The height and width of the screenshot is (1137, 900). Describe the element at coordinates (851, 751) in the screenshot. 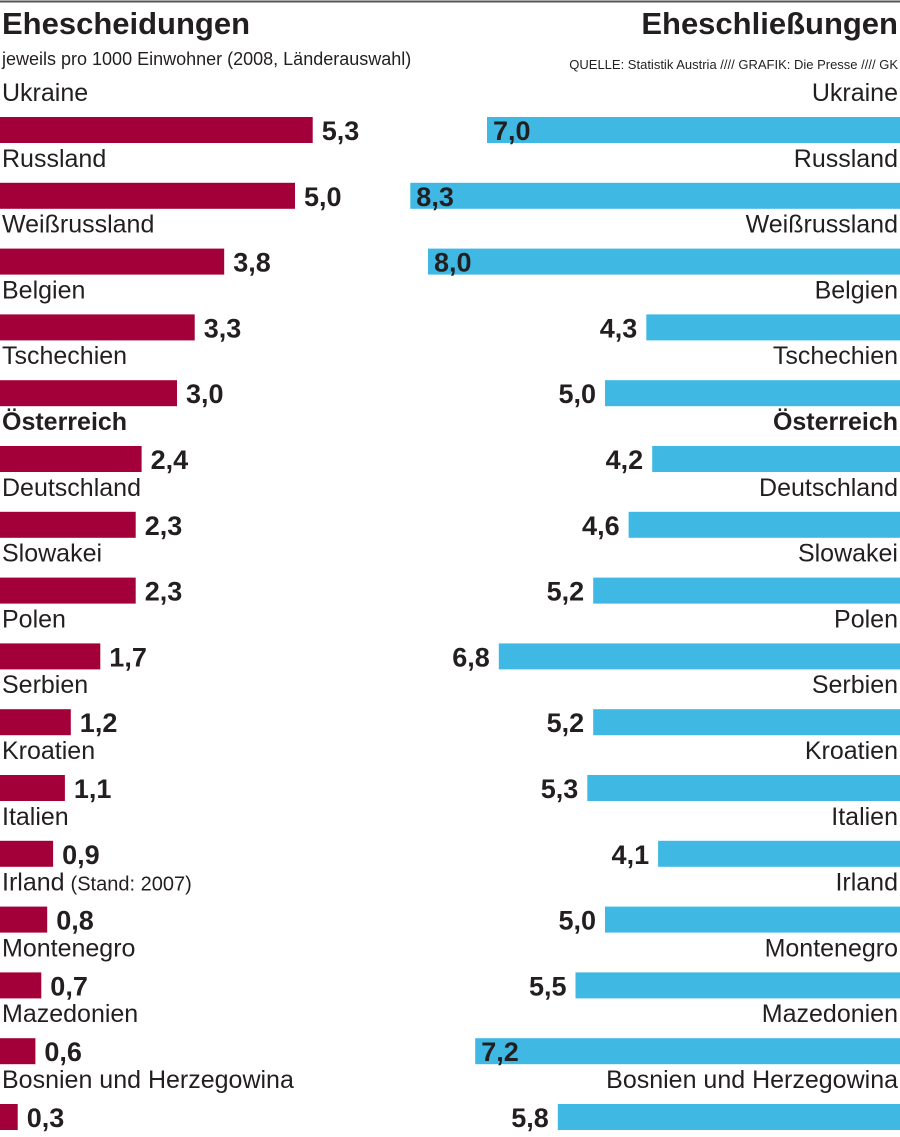

I see `right-category-label-11: Kroatien` at that location.